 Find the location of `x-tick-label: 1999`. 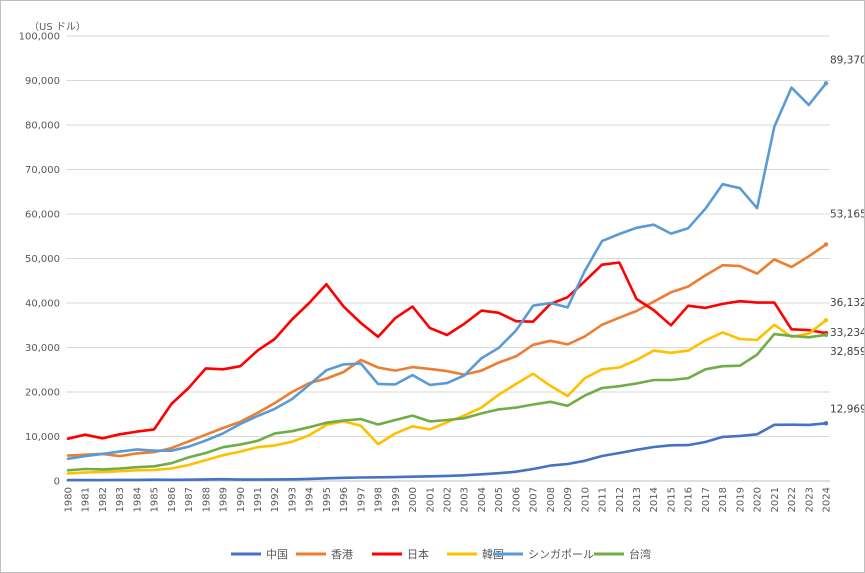

x-tick-label: 1999 is located at coordinates (396, 499).